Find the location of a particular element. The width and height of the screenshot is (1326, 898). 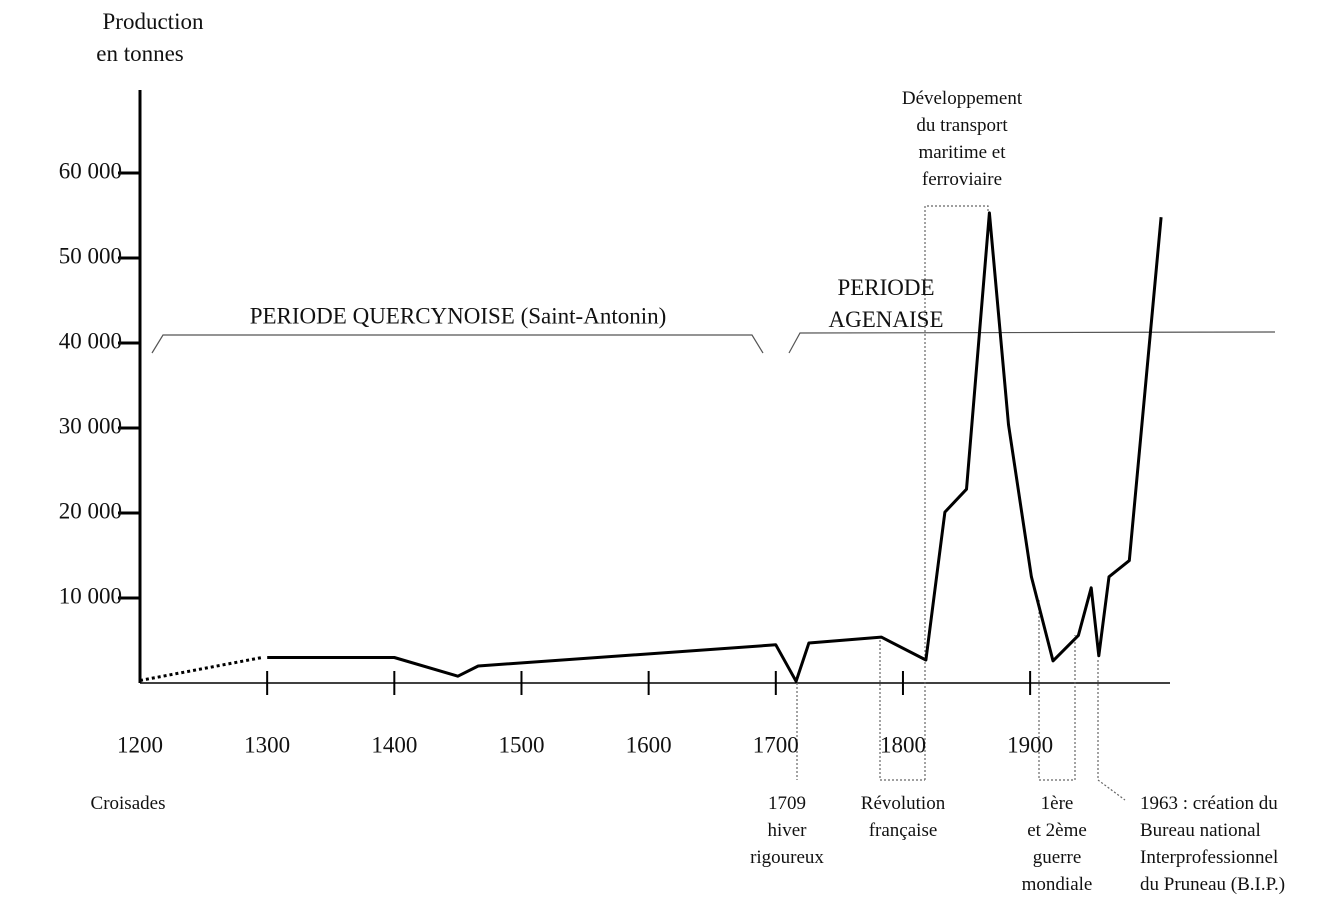

period-label: PERIODE AGENAISE is located at coordinates (886, 303).